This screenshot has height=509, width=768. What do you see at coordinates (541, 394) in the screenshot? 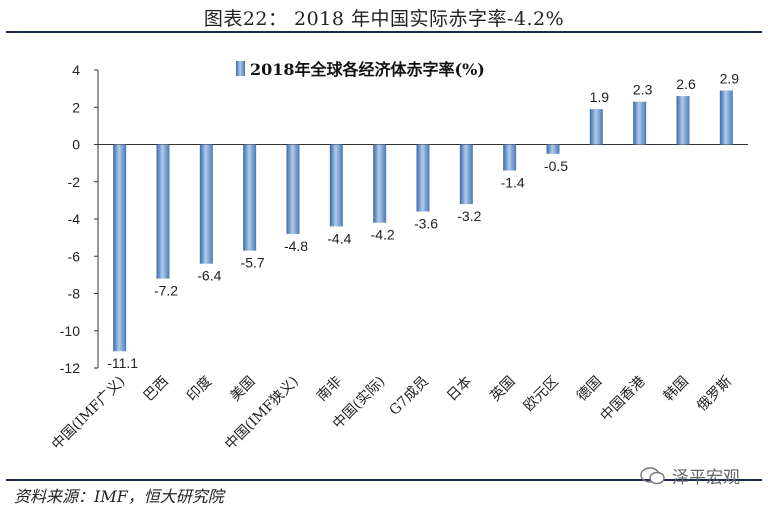
I see `category-label: 欧元区` at bounding box center [541, 394].